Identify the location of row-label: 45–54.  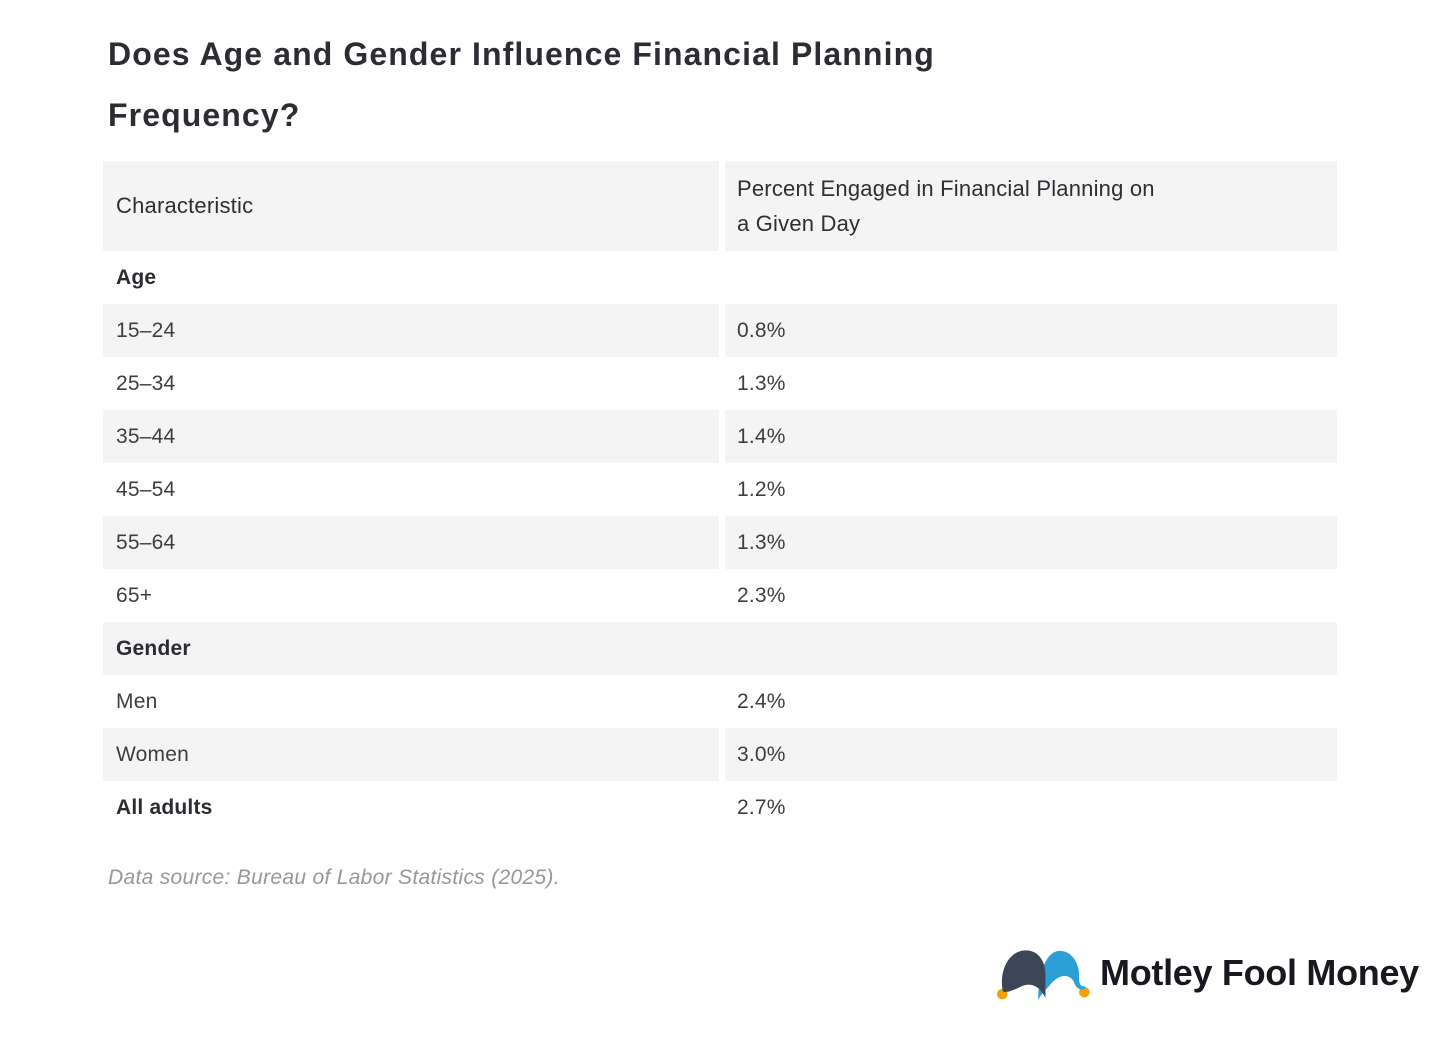
(146, 489).